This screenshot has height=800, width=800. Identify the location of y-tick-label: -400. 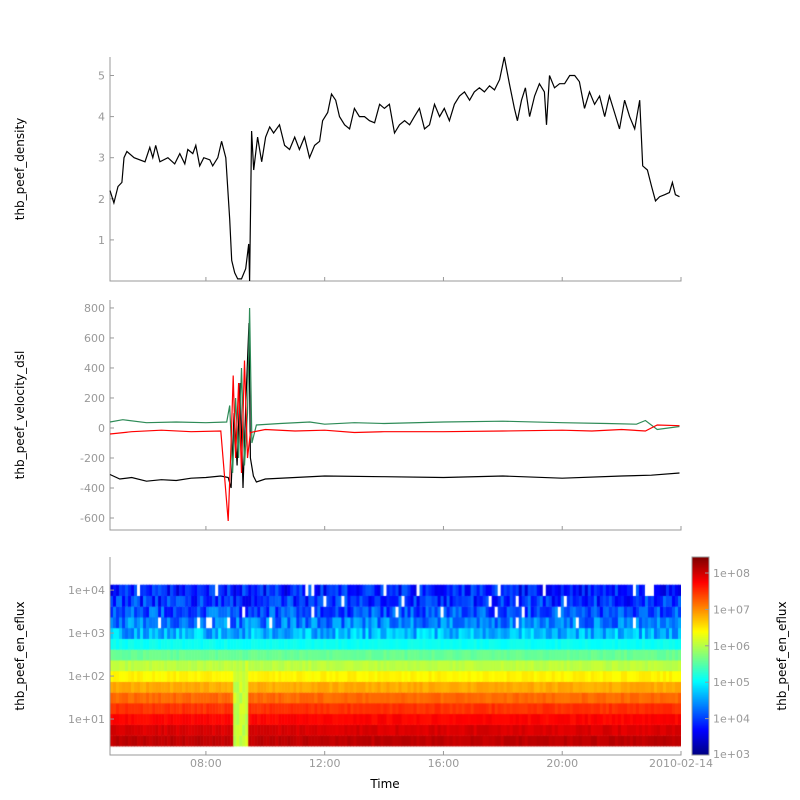
(92, 488).